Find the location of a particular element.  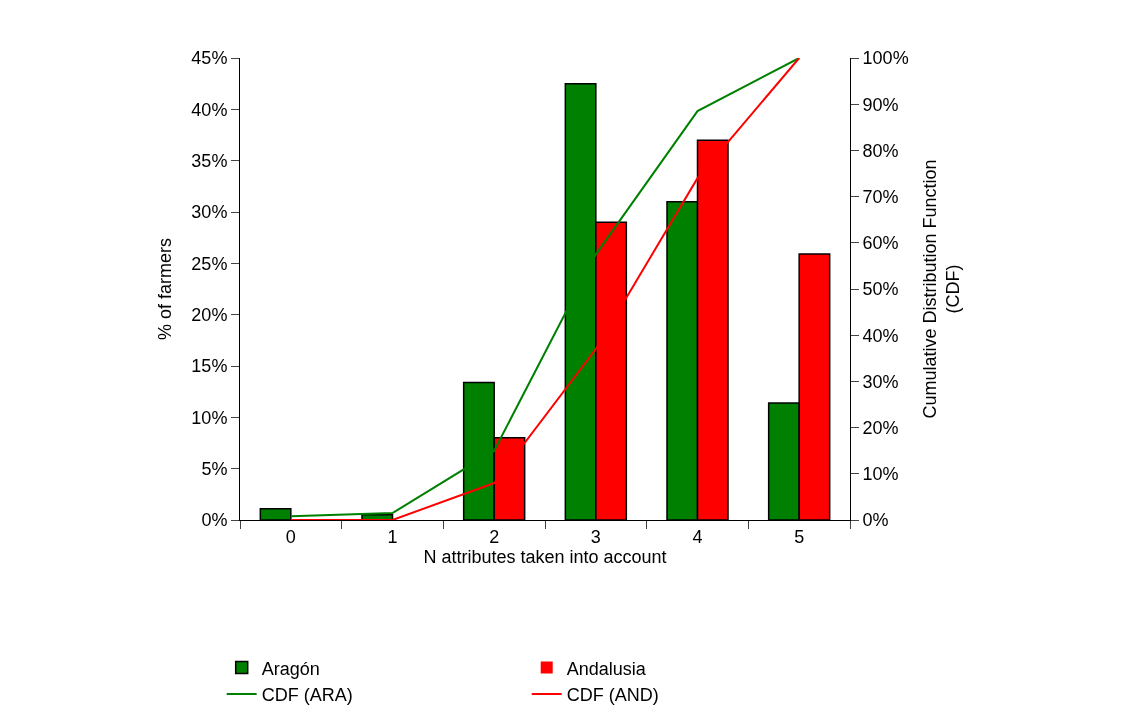

x-tick-label: 3 is located at coordinates (595, 536).